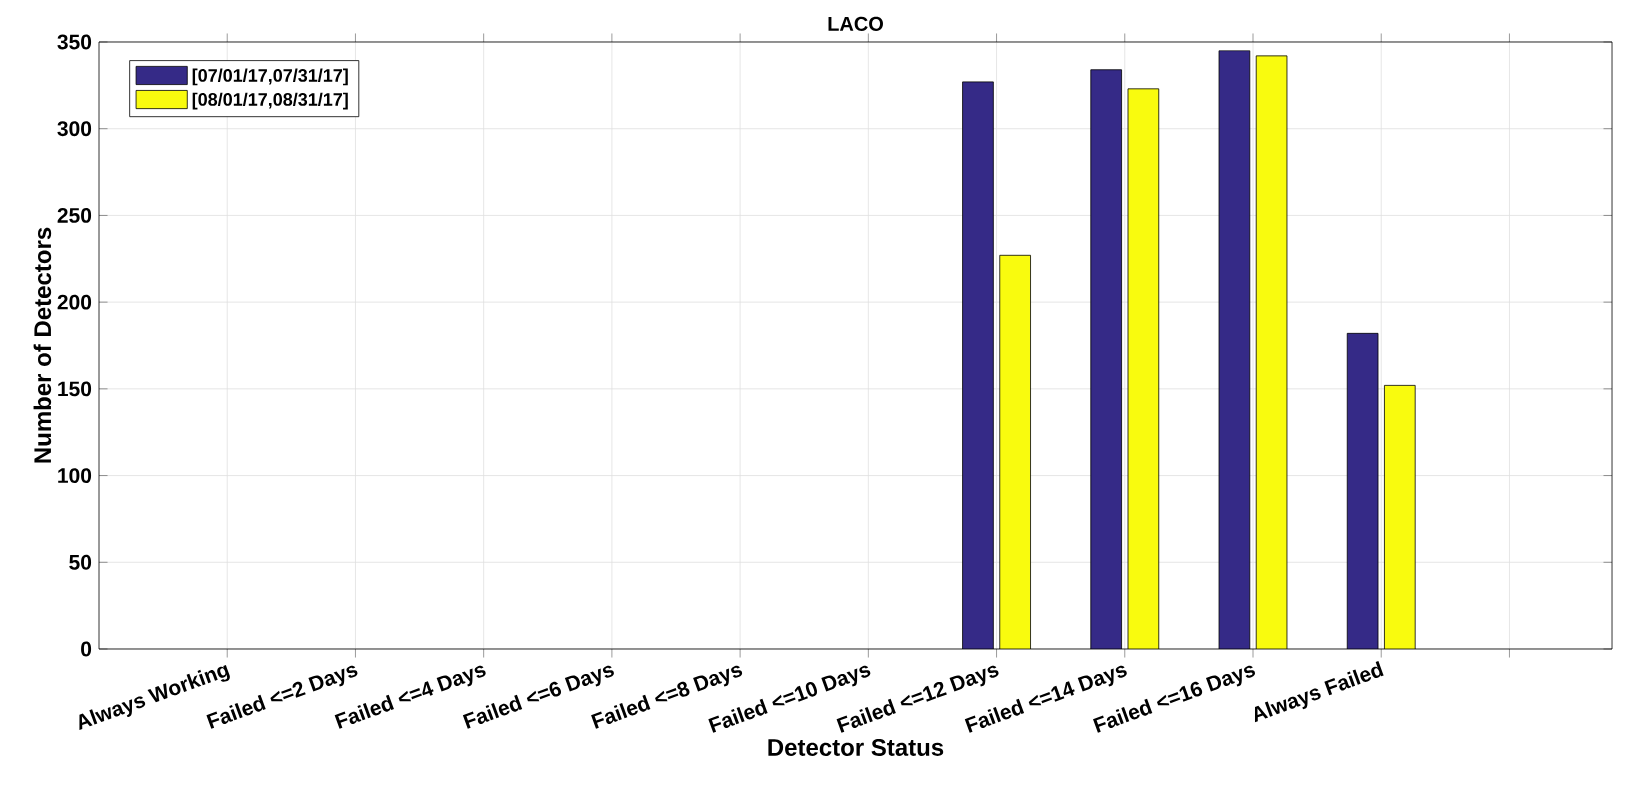 Image resolution: width=1641 pixels, height=802 pixels. What do you see at coordinates (74, 215) in the screenshot?
I see `y-tick-label: 250` at bounding box center [74, 215].